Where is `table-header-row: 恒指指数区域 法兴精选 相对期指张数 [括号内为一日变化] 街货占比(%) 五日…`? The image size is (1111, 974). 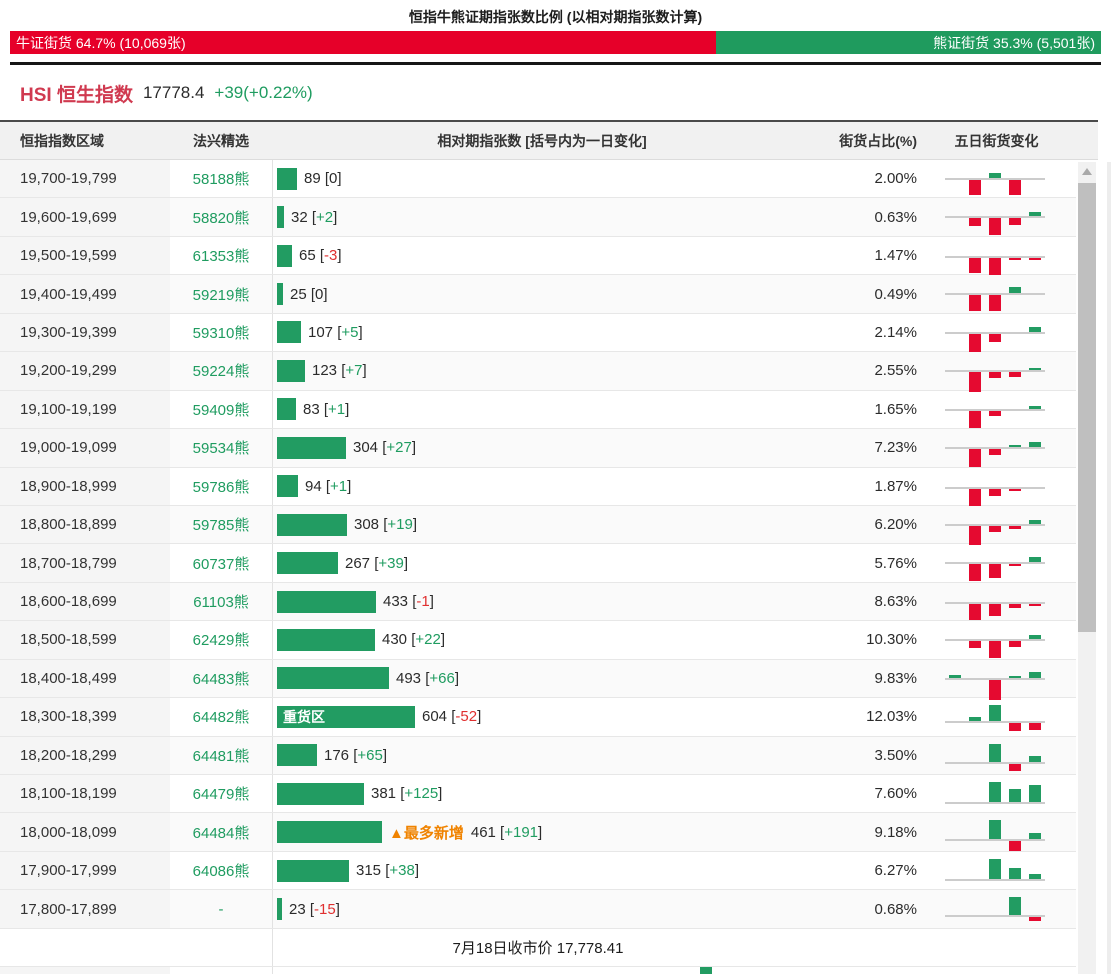 table-header-row: 恒指指数区域 法兴精选 相对期指张数 [括号内为一日变化] 街货占比(%) 五日… is located at coordinates (549, 140).